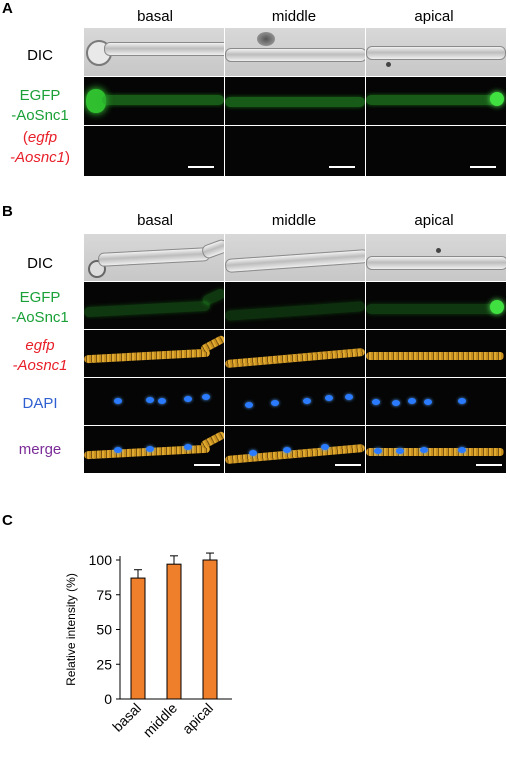 The image size is (510, 758). What do you see at coordinates (104, 630) in the screenshot?
I see `y-tick-label: 50` at bounding box center [104, 630].